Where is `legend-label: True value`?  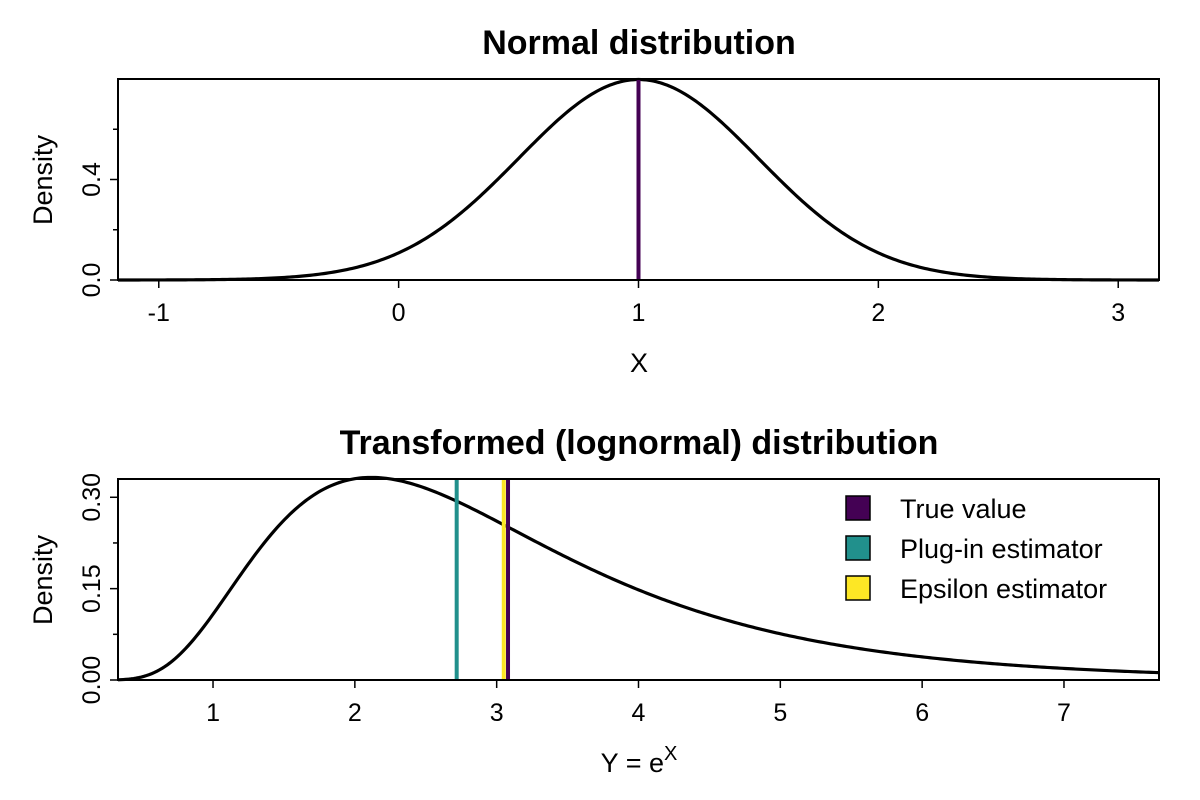 legend-label: True value is located at coordinates (963, 509).